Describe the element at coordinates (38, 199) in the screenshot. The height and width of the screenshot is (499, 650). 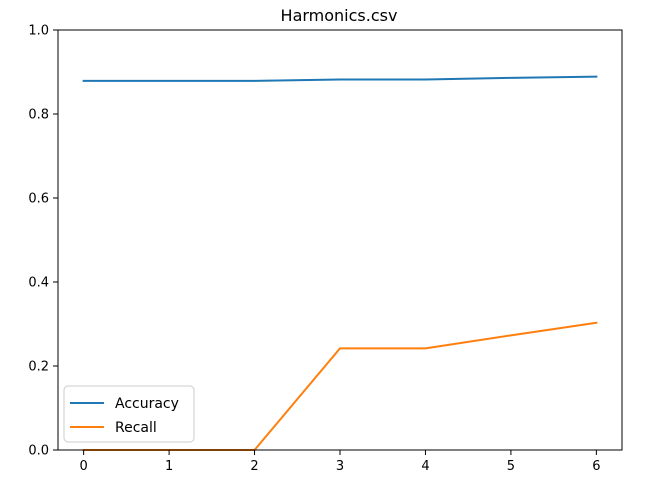
I see `y-tick-label: 0.6` at that location.